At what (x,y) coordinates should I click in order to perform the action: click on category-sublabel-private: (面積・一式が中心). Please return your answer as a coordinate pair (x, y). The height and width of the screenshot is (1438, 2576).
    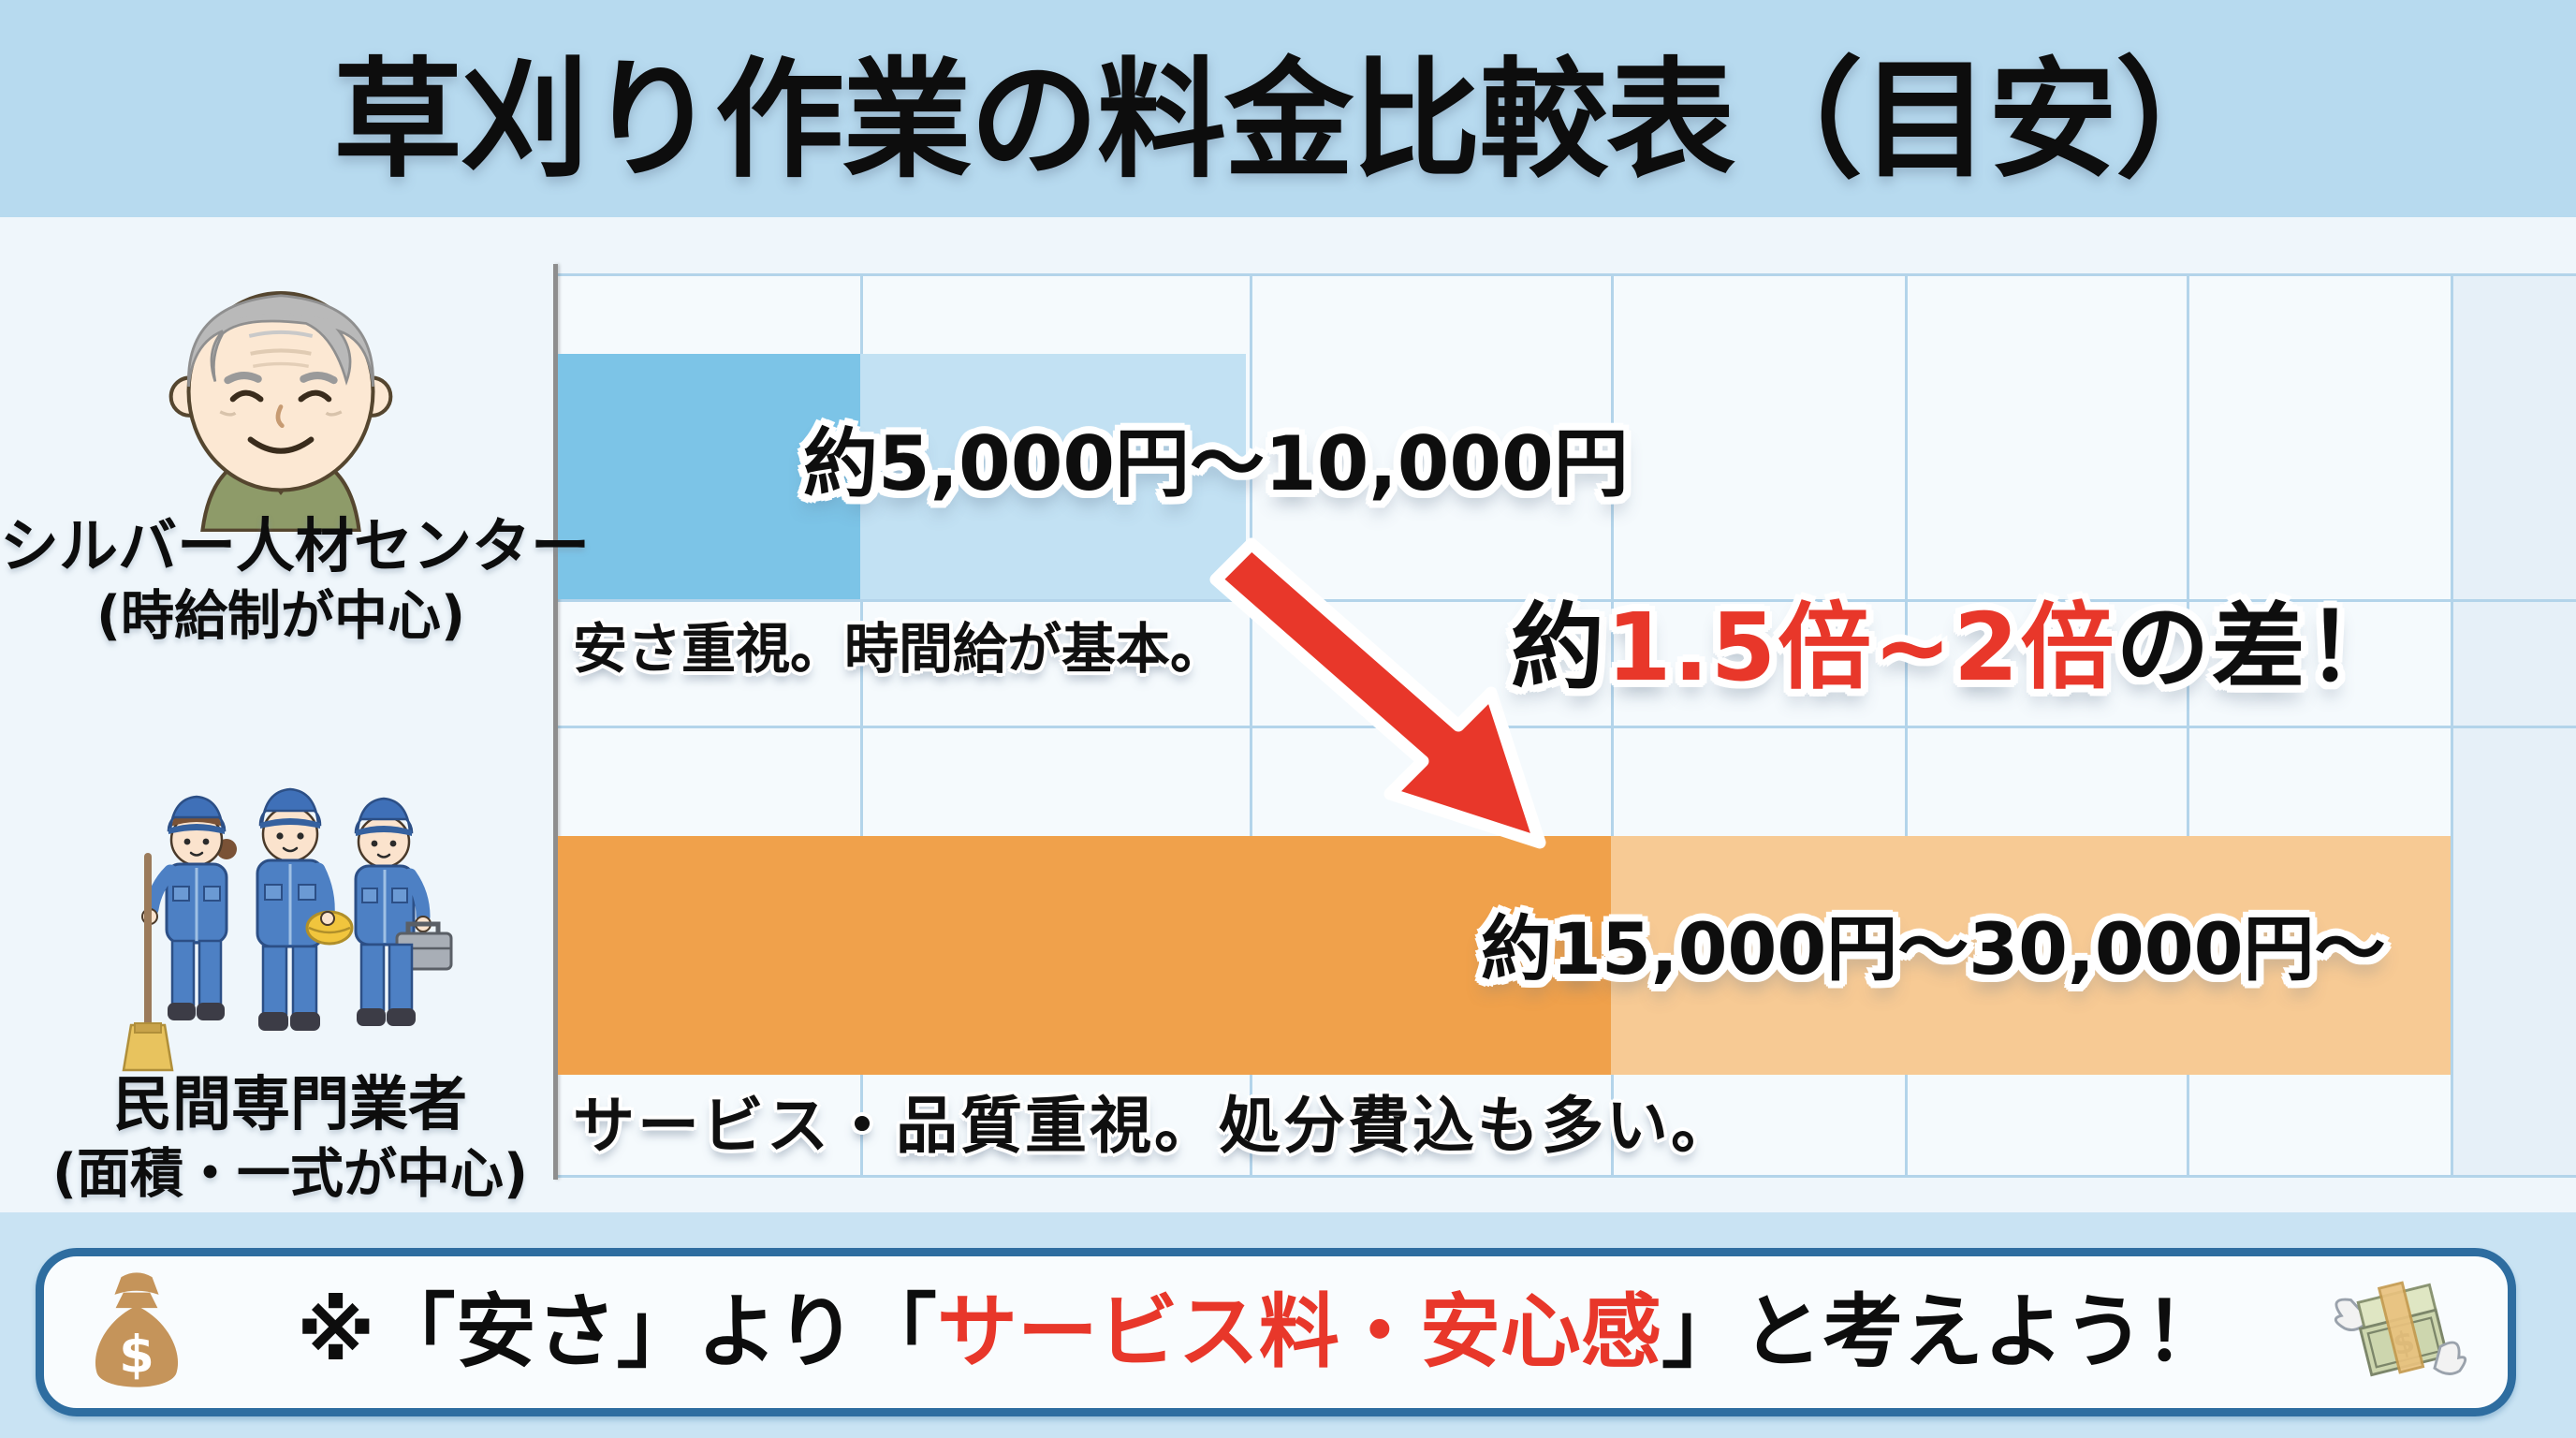
    Looking at the image, I should click on (290, 1174).